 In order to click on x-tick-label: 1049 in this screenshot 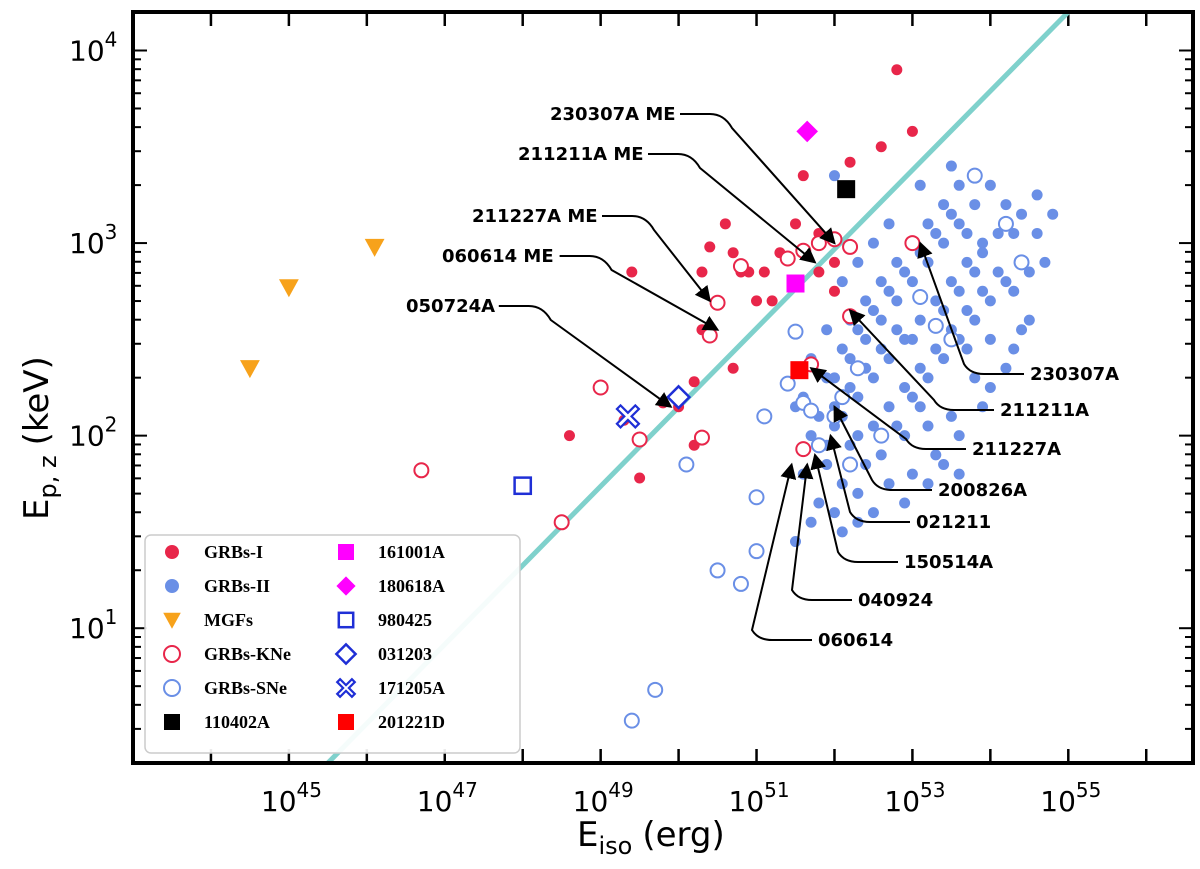, I will do `click(603, 798)`.